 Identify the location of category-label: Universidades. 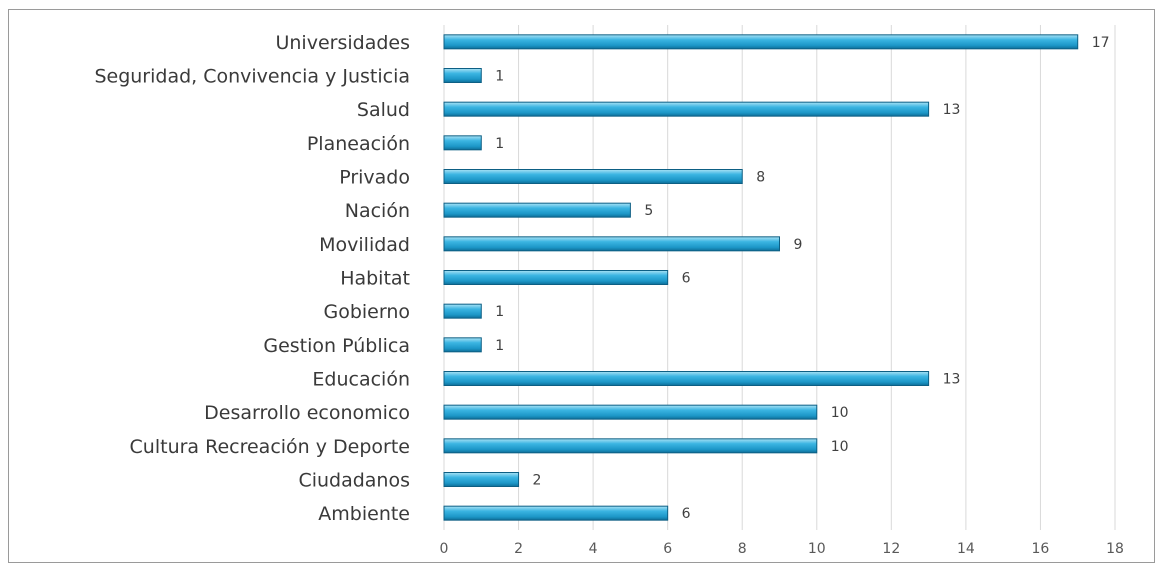
(342, 43).